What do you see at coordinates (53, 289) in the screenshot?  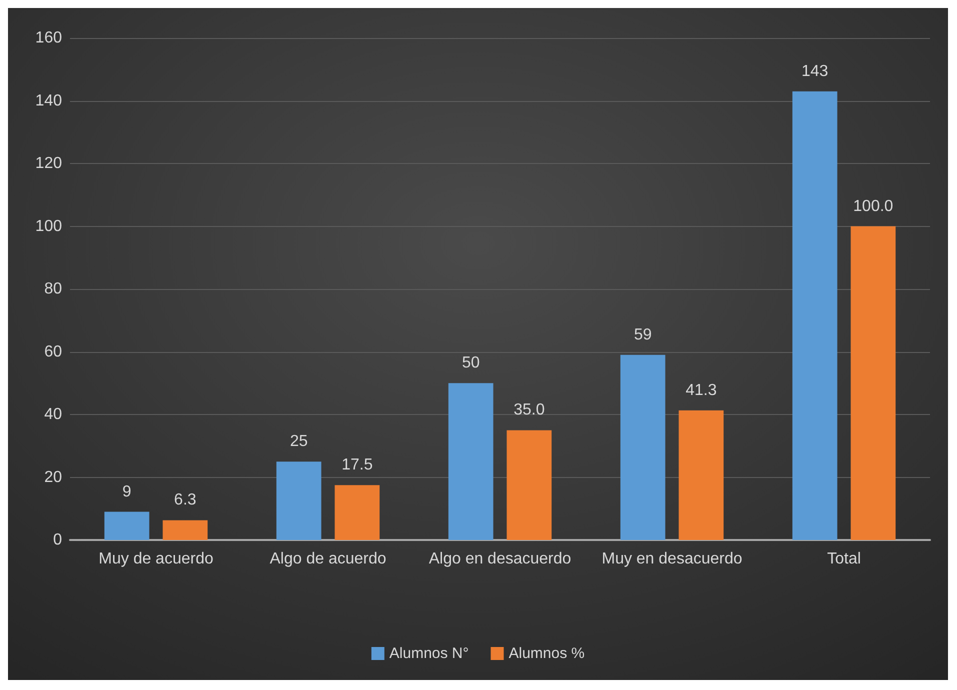 I see `y-tick-label: 80` at bounding box center [53, 289].